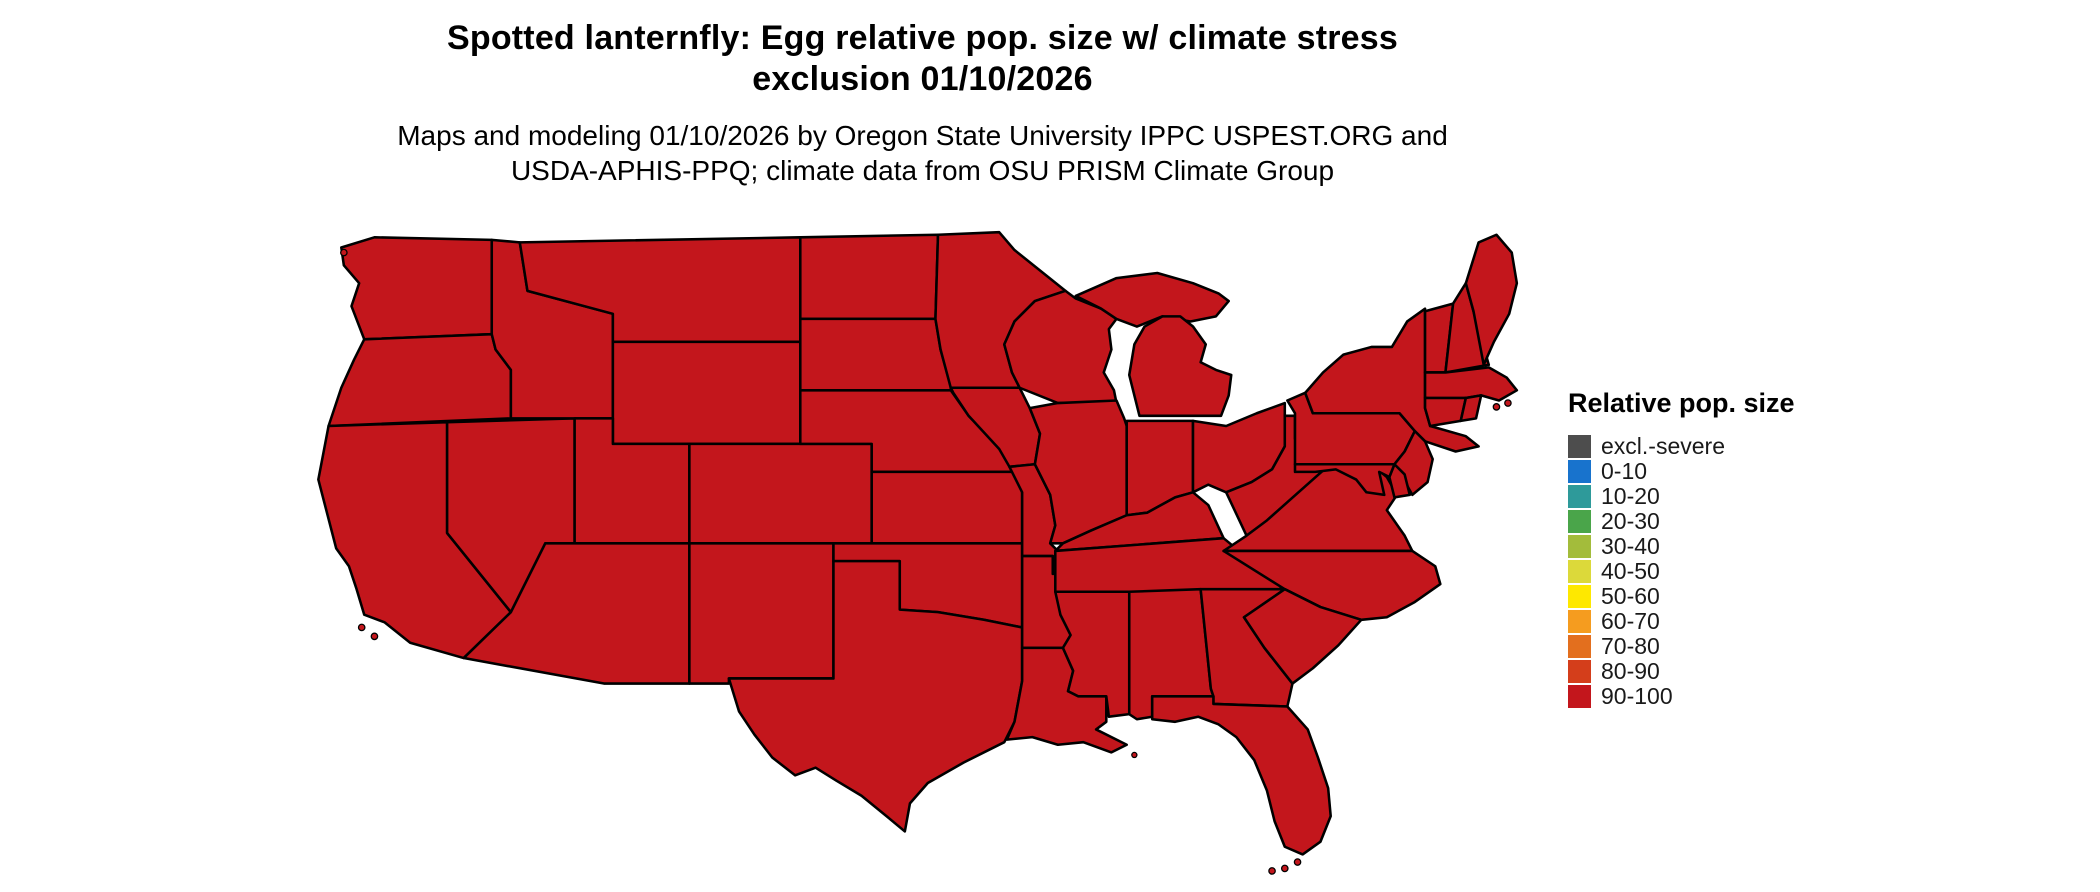 Image resolution: width=2100 pixels, height=892 pixels. What do you see at coordinates (420, 380) in the screenshot?
I see `state-oregon` at bounding box center [420, 380].